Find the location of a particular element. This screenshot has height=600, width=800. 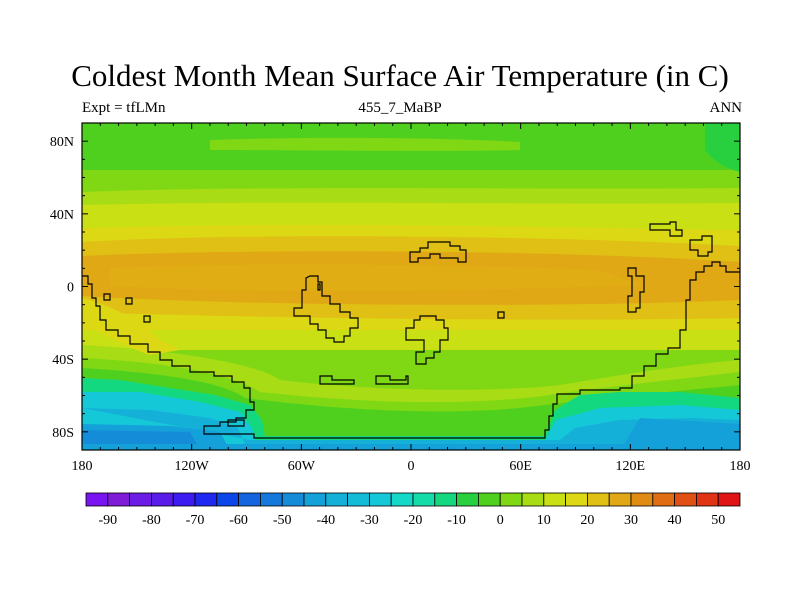

lat-tick-label: 80S is located at coordinates (63, 433).